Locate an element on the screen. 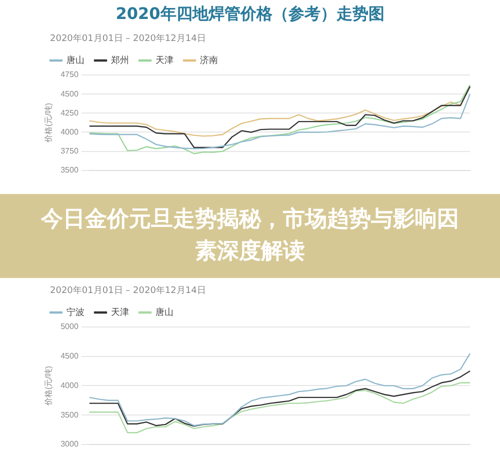 The width and height of the screenshot is (500, 464). y-tick-label: 3750 is located at coordinates (69, 151).